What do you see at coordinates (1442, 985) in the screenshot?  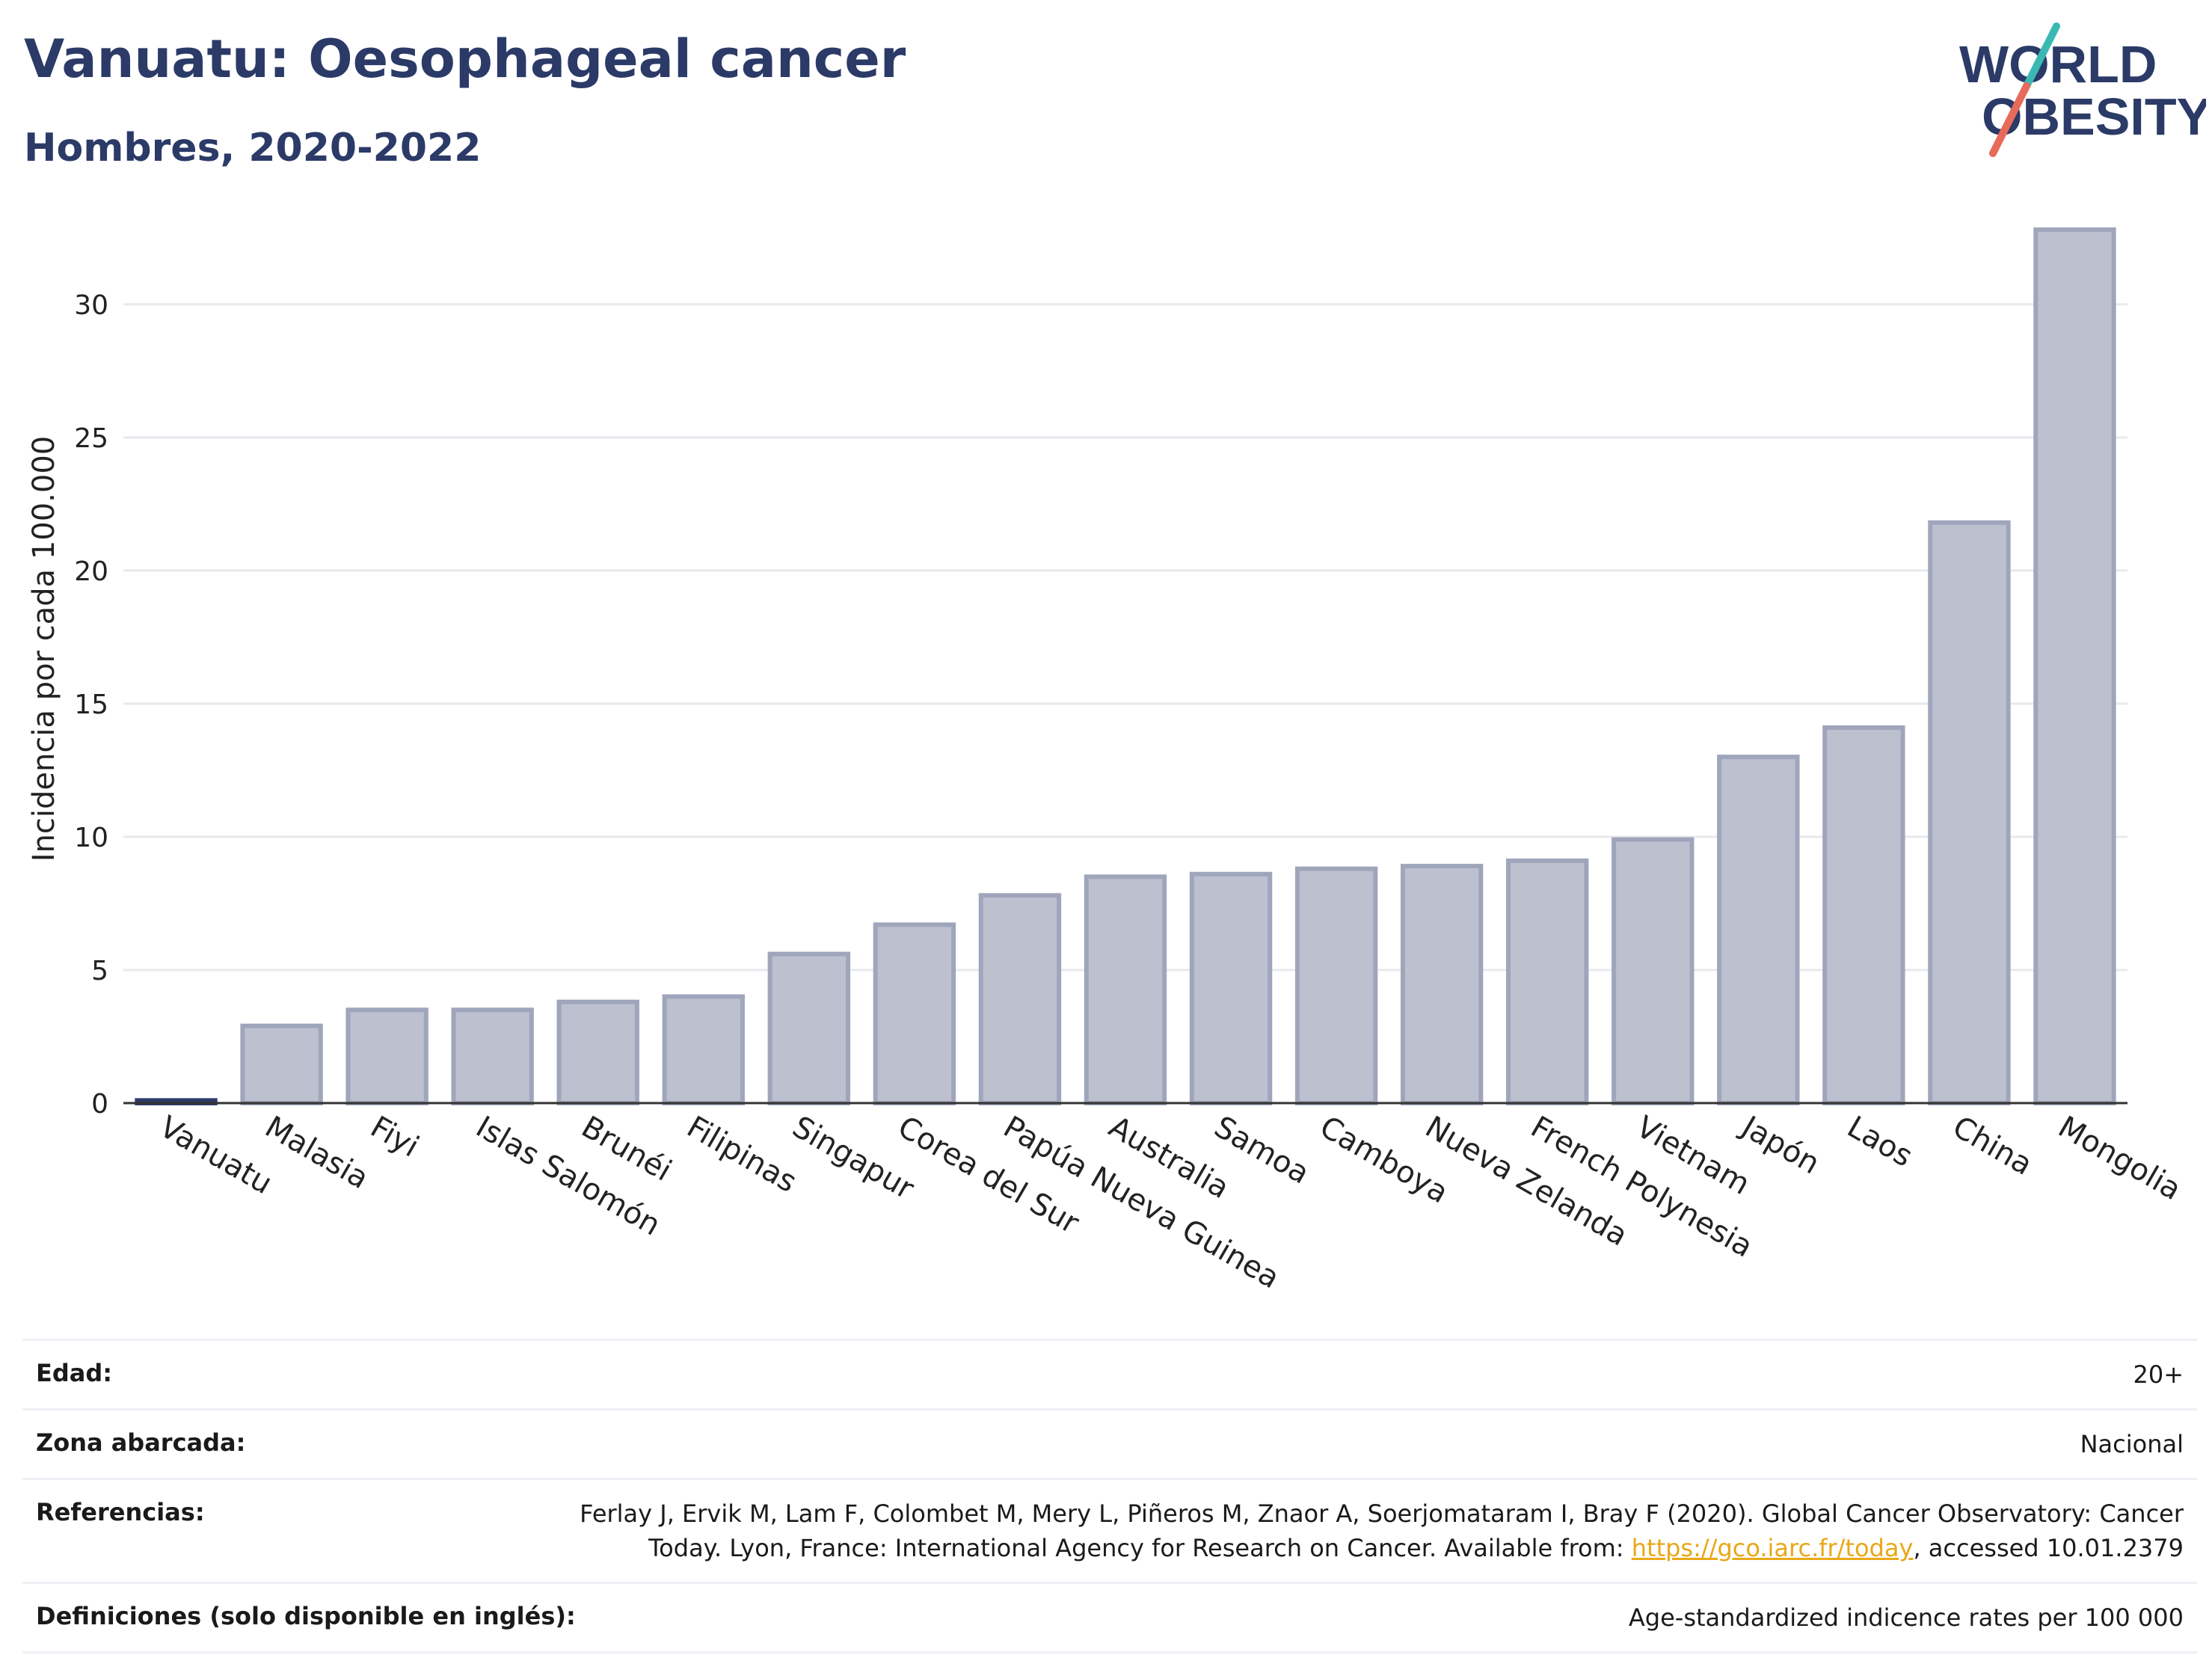 I see `bar-nueva-zelanda` at bounding box center [1442, 985].